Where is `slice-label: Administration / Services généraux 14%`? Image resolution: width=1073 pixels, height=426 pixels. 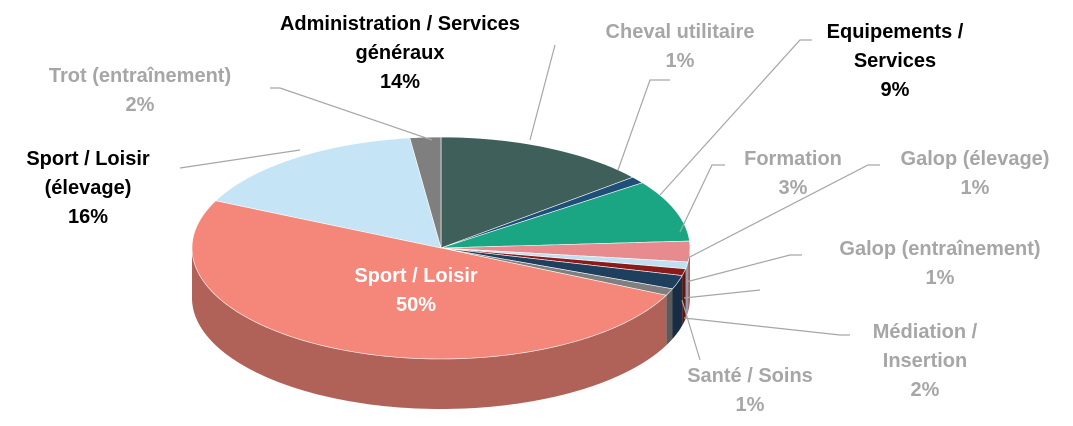 slice-label: Administration / Services généraux 14% is located at coordinates (400, 53).